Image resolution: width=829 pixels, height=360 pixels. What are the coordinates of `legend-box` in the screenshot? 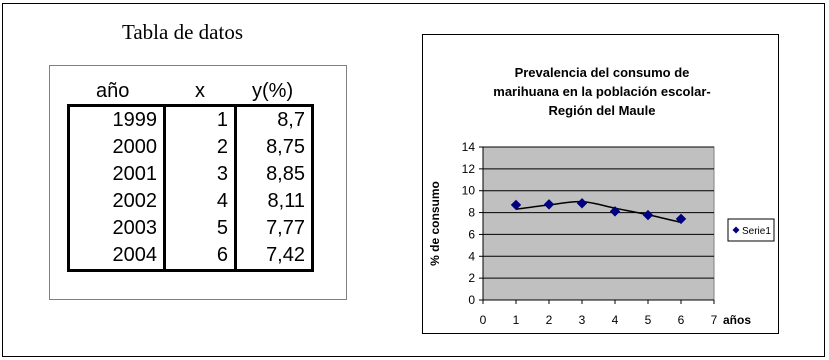 It's located at (751, 230).